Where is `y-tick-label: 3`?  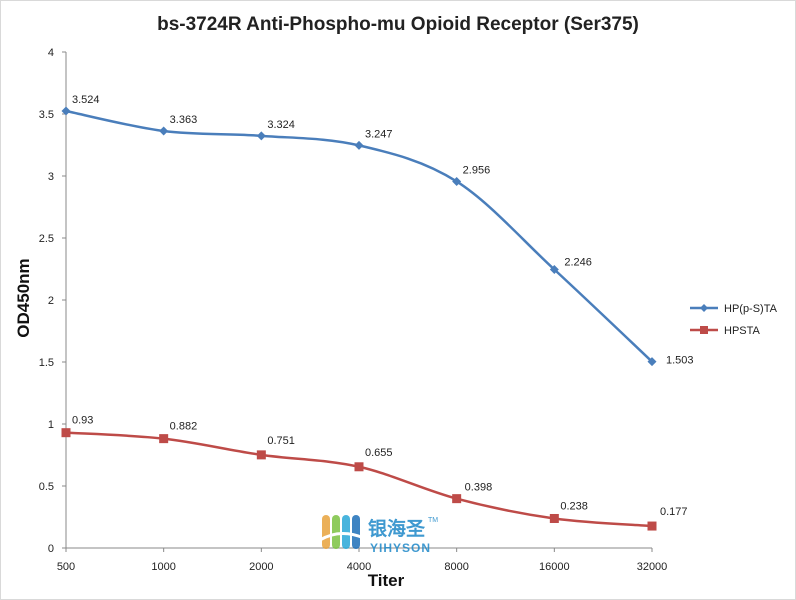 y-tick-label: 3 is located at coordinates (51, 177).